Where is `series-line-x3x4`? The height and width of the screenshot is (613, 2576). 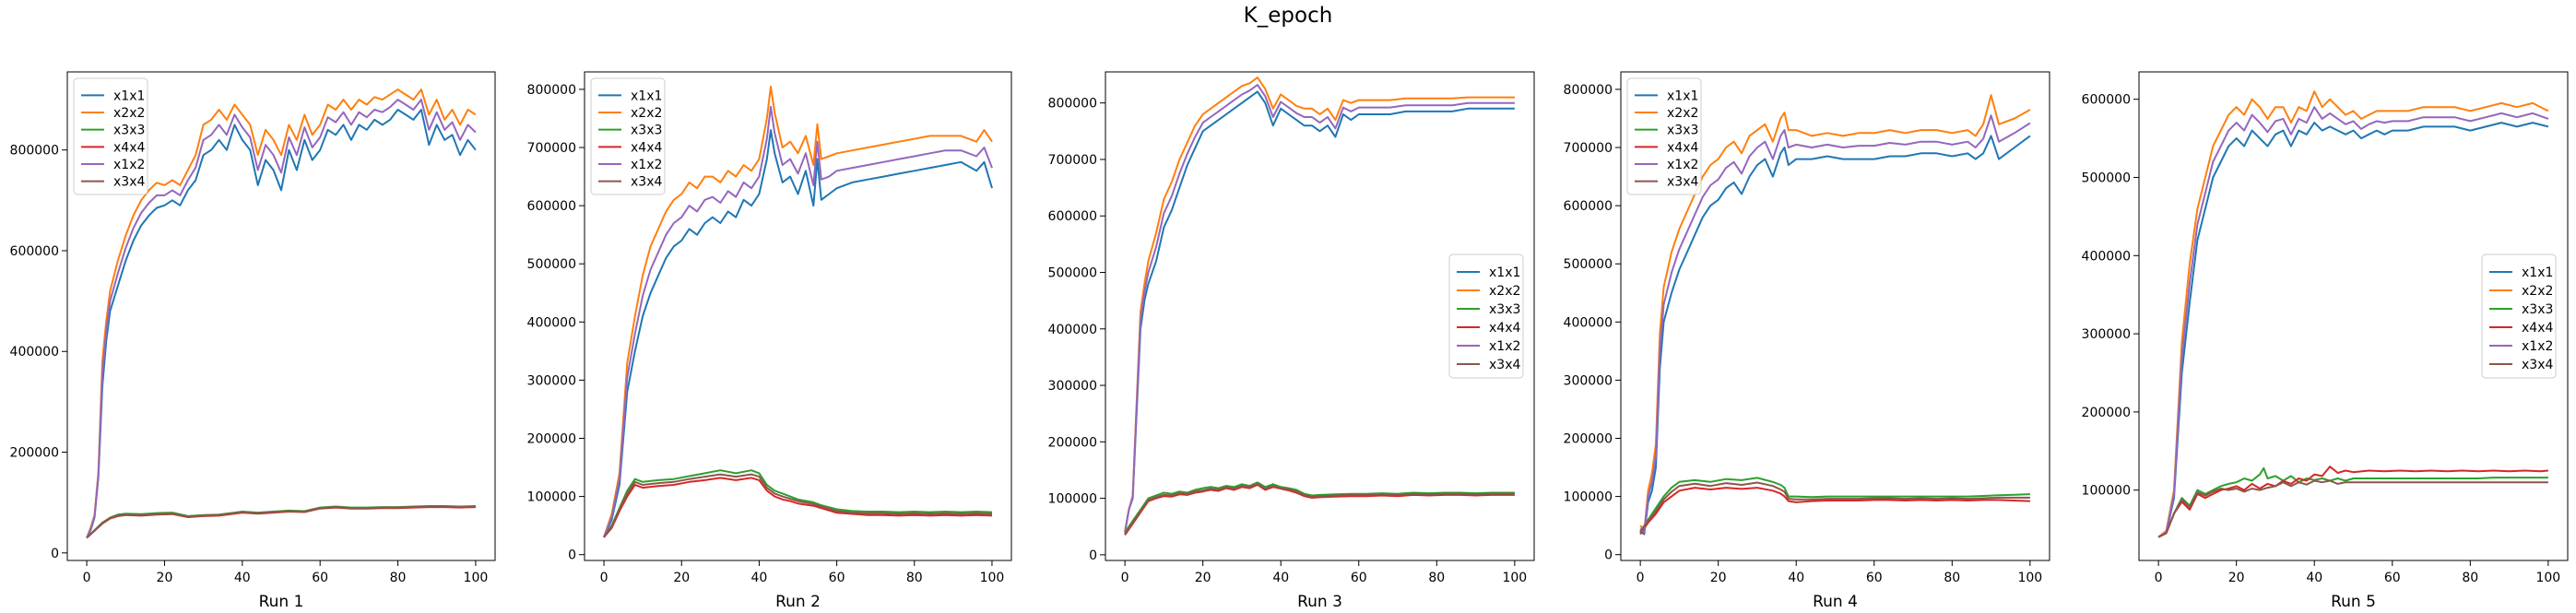 series-line-x3x4 is located at coordinates (281, 522).